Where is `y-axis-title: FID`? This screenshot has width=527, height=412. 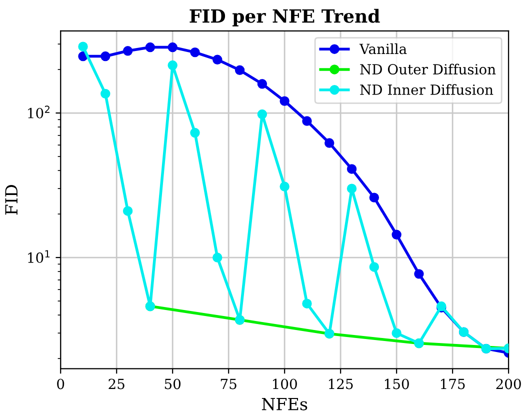
y-axis-title: FID is located at coordinates (11, 200).